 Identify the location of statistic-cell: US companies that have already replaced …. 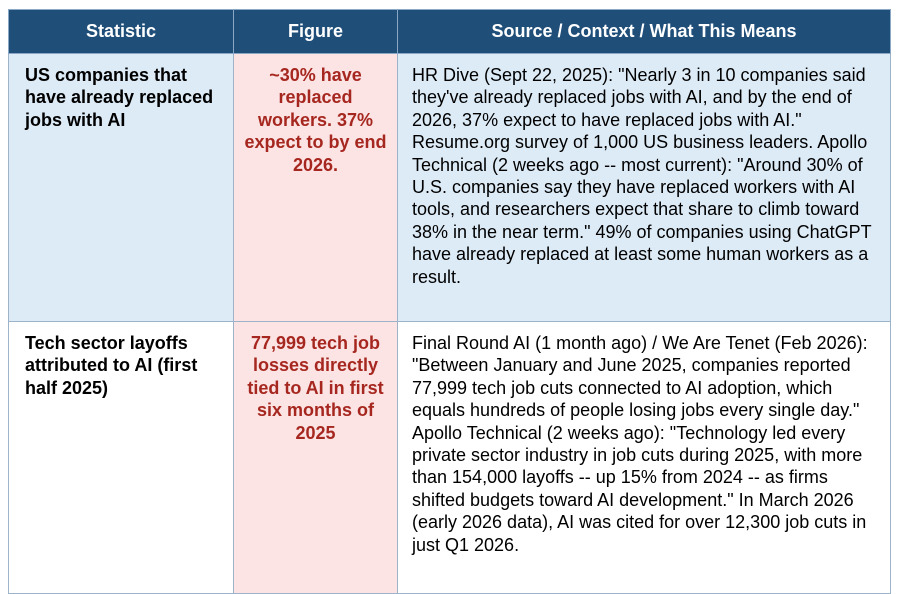
(121, 187).